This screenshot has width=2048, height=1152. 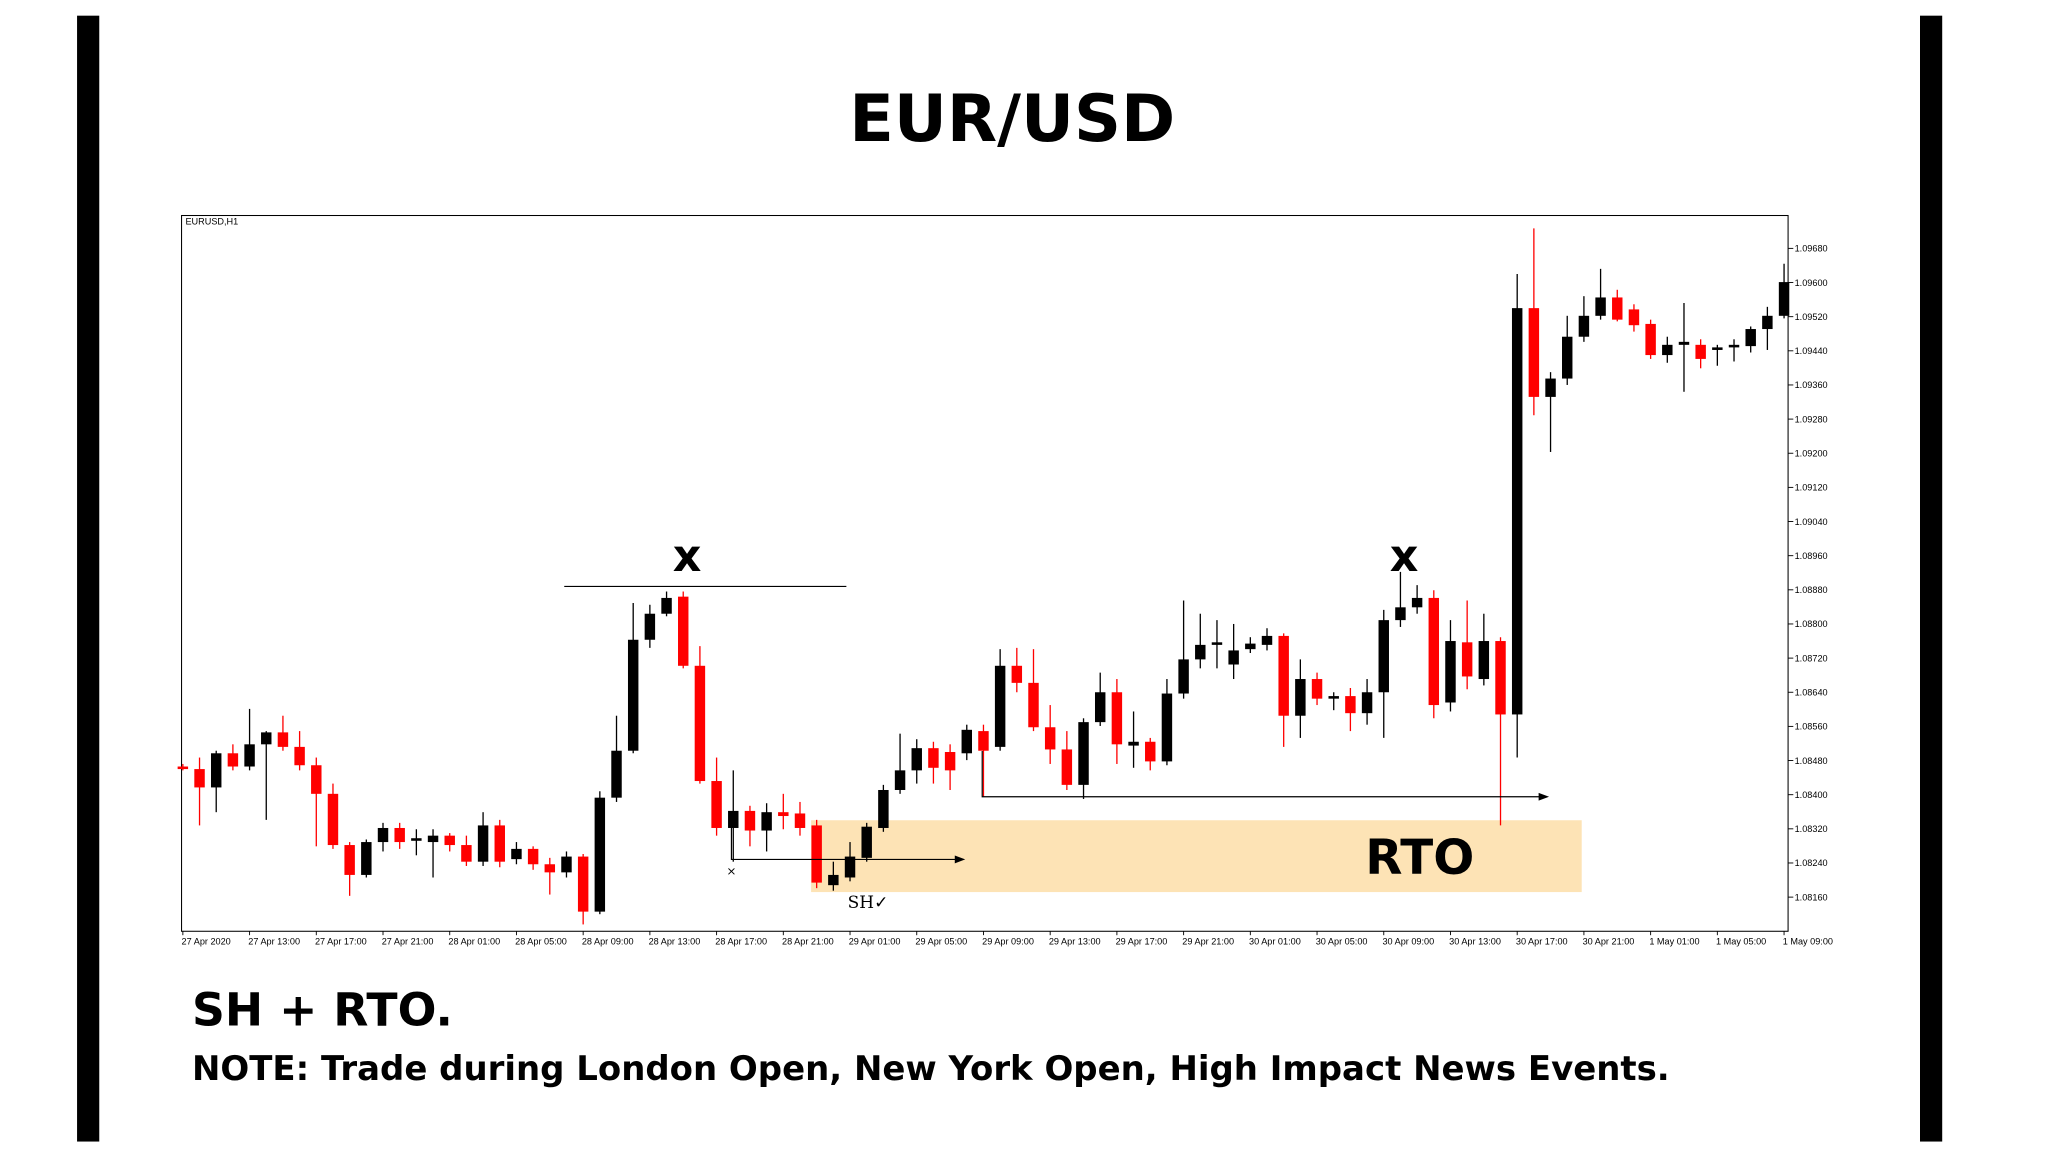 What do you see at coordinates (1674, 941) in the screenshot?
I see `x-tick-label: 1 May 01:00` at bounding box center [1674, 941].